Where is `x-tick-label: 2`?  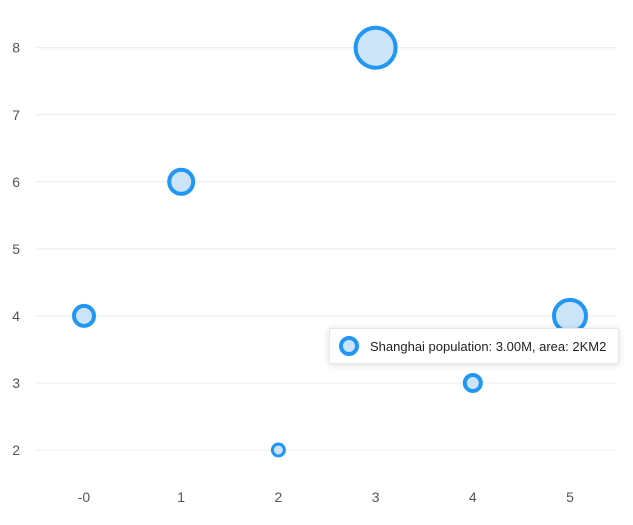 x-tick-label: 2 is located at coordinates (279, 497).